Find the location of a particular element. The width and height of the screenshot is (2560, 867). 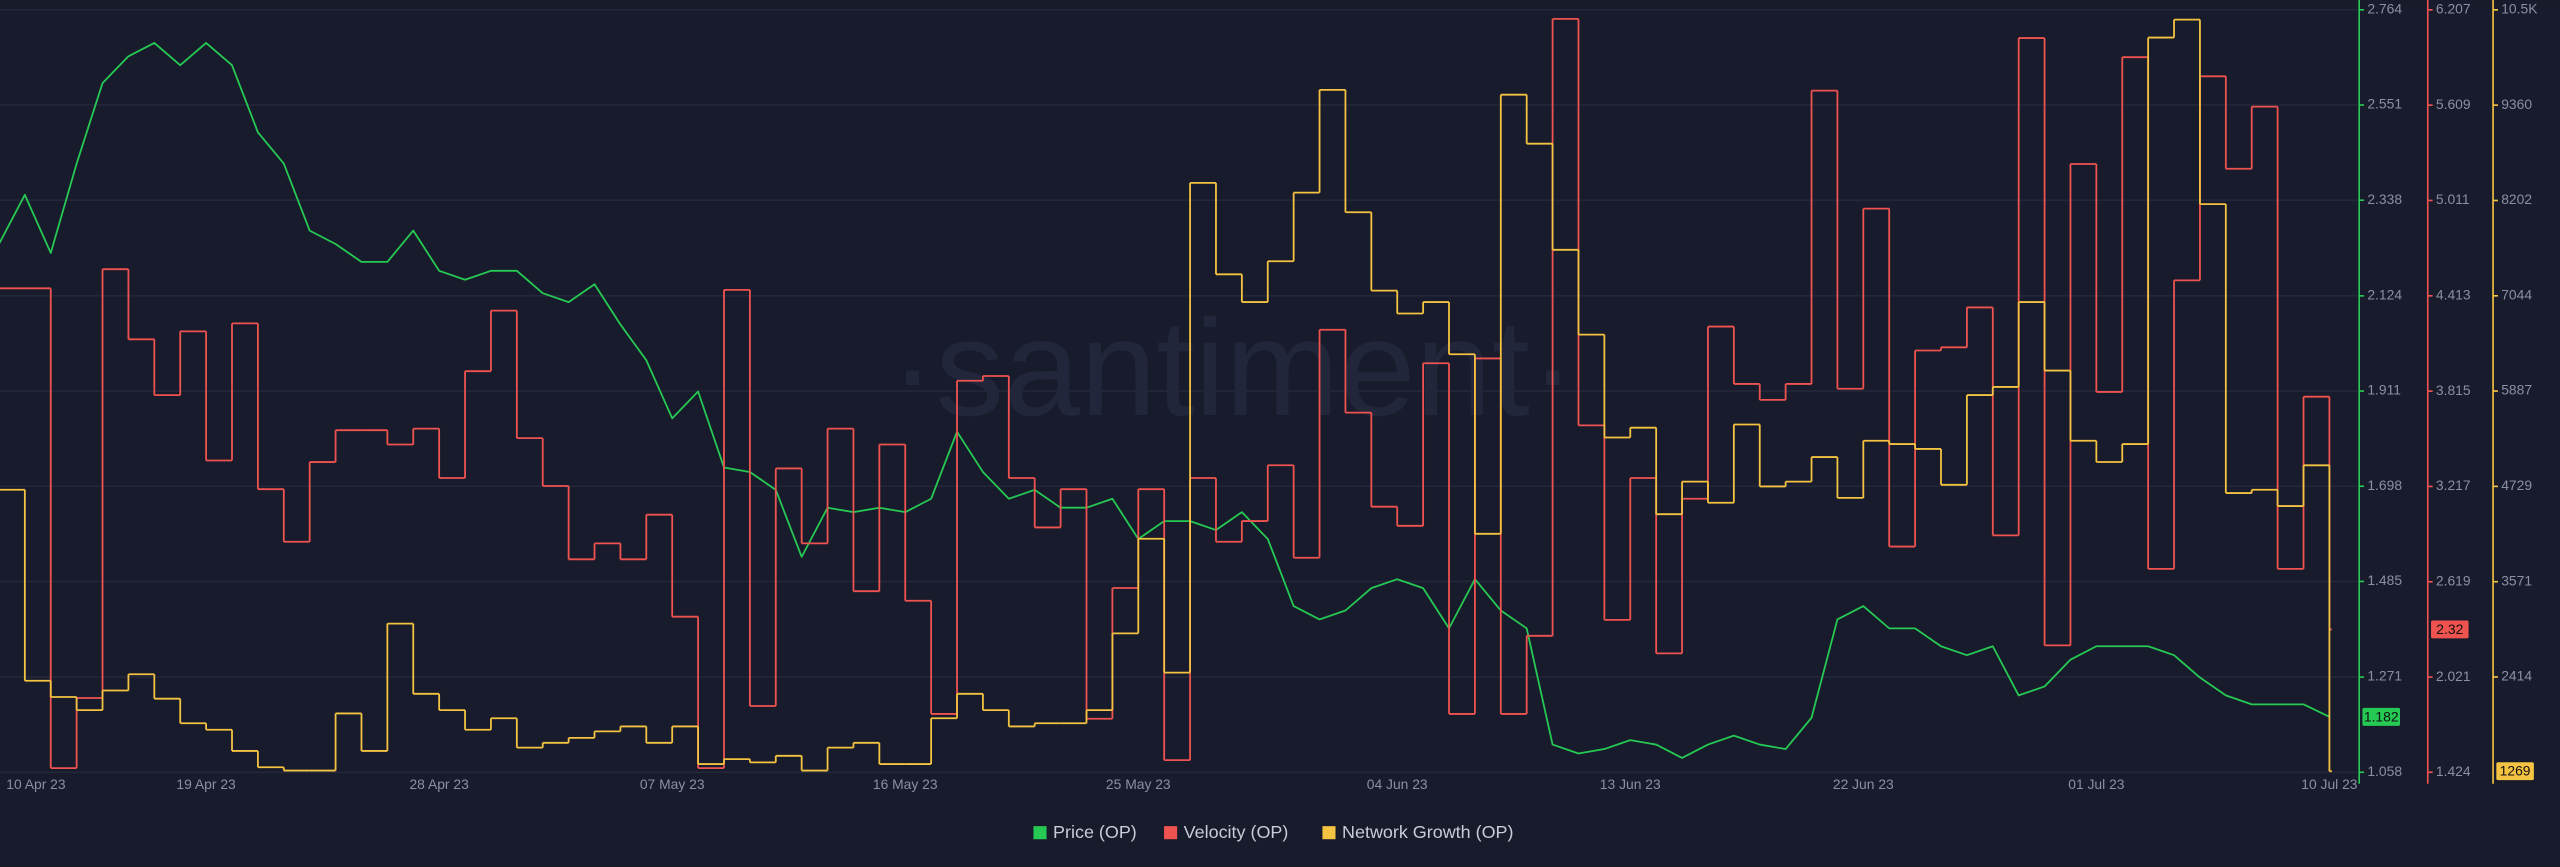

y-tick-label: 2.124 is located at coordinates (2384, 295).